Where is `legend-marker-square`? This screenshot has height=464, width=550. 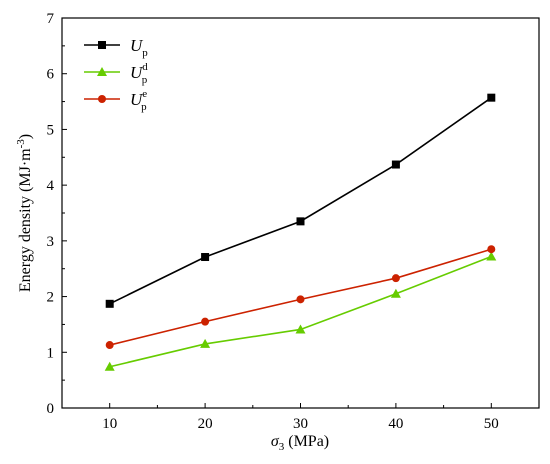 legend-marker-square is located at coordinates (102, 45).